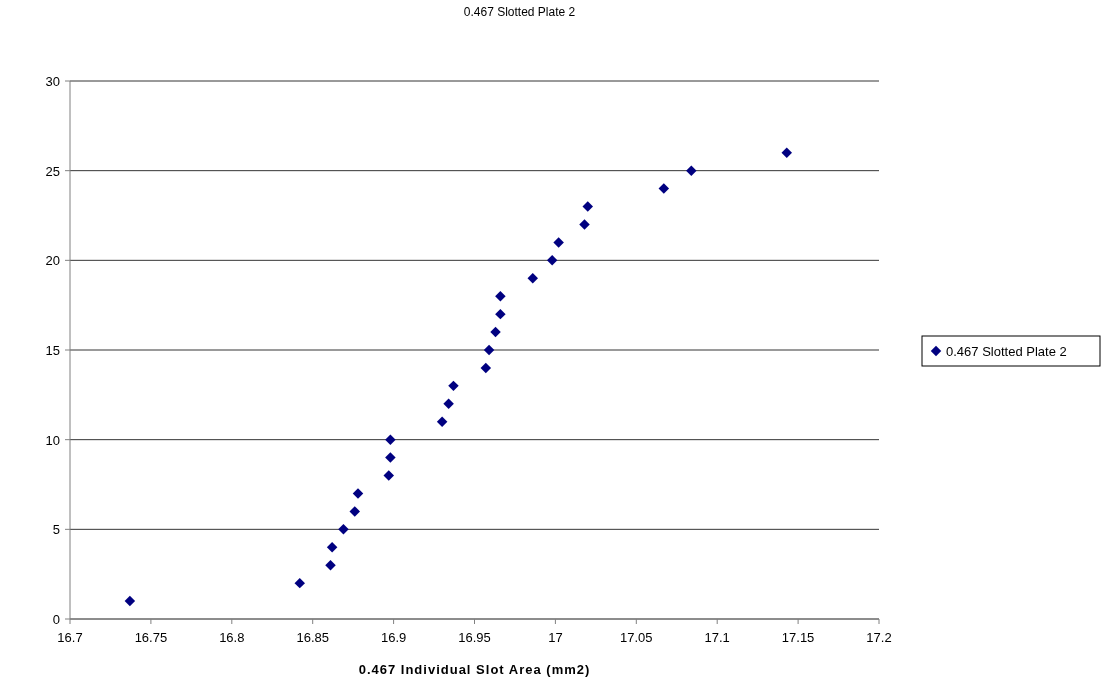 Image resolution: width=1107 pixels, height=685 pixels. Describe the element at coordinates (151, 637) in the screenshot. I see `x-tick-label: 16.75` at that location.